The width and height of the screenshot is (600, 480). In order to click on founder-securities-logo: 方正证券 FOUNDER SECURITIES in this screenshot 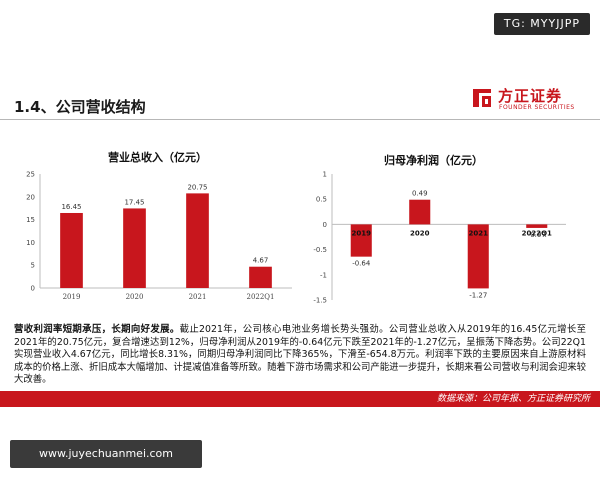, I will do `click(529, 101)`.